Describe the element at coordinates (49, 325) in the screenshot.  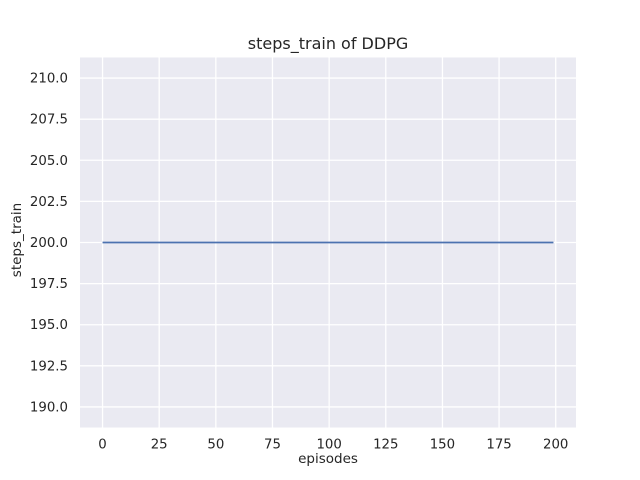
I see `y-tick-label: 195.0` at that location.